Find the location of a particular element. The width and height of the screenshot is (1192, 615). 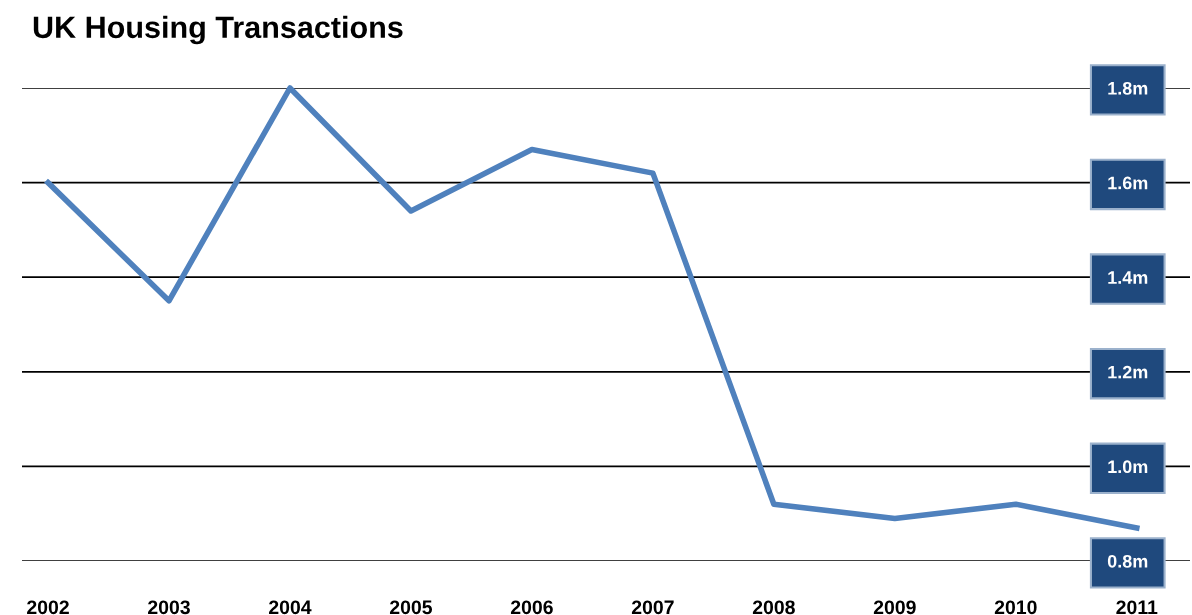

x-tick-label: 2004 is located at coordinates (290, 607).